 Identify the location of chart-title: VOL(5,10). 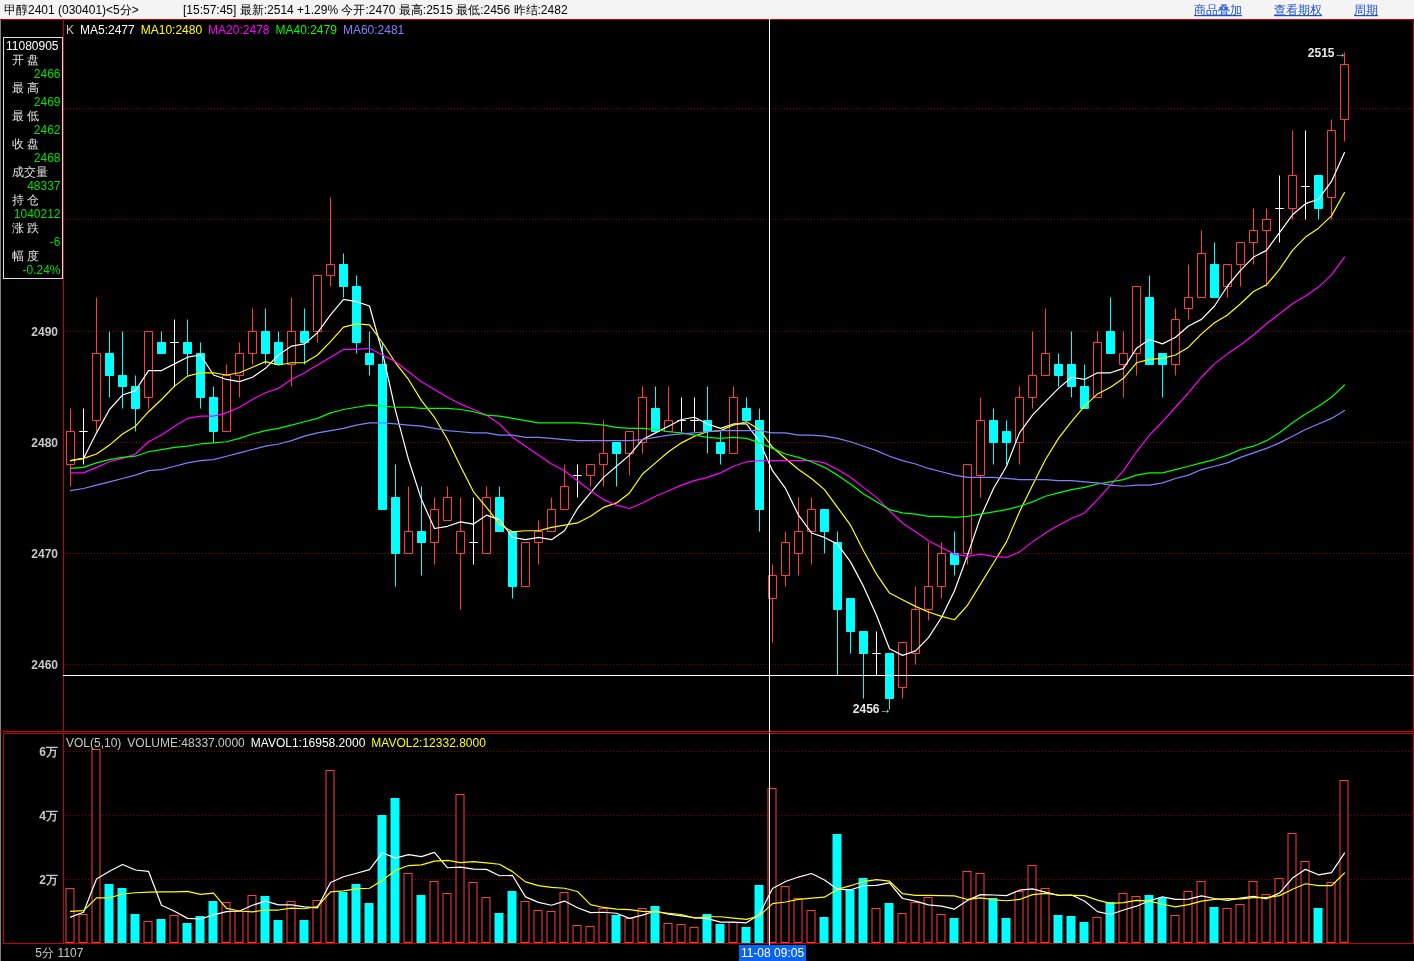
(94, 743).